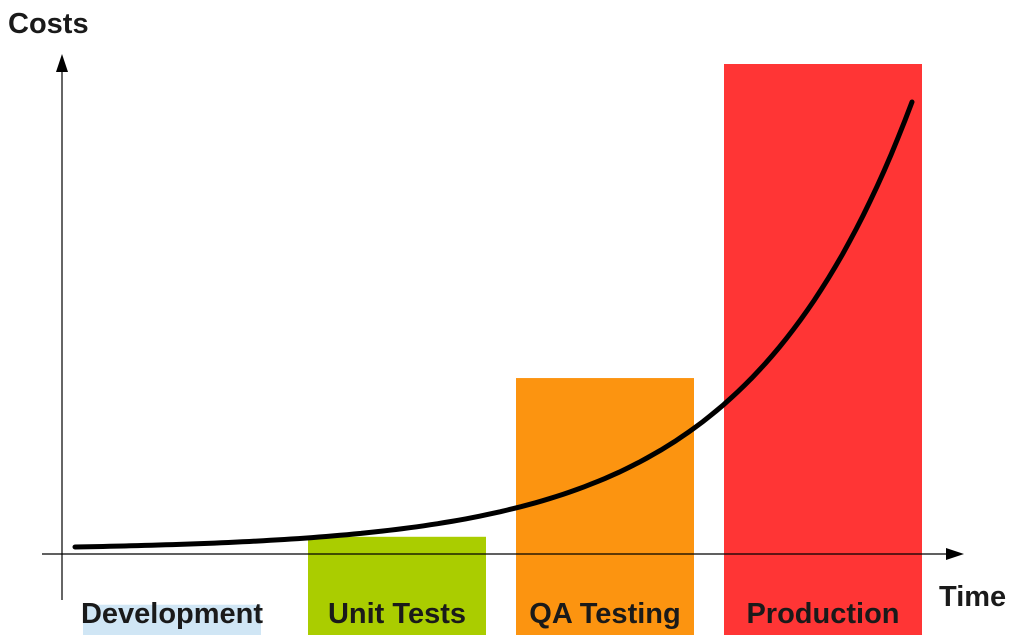  I want to click on x-axis-label: Time, so click(972, 597).